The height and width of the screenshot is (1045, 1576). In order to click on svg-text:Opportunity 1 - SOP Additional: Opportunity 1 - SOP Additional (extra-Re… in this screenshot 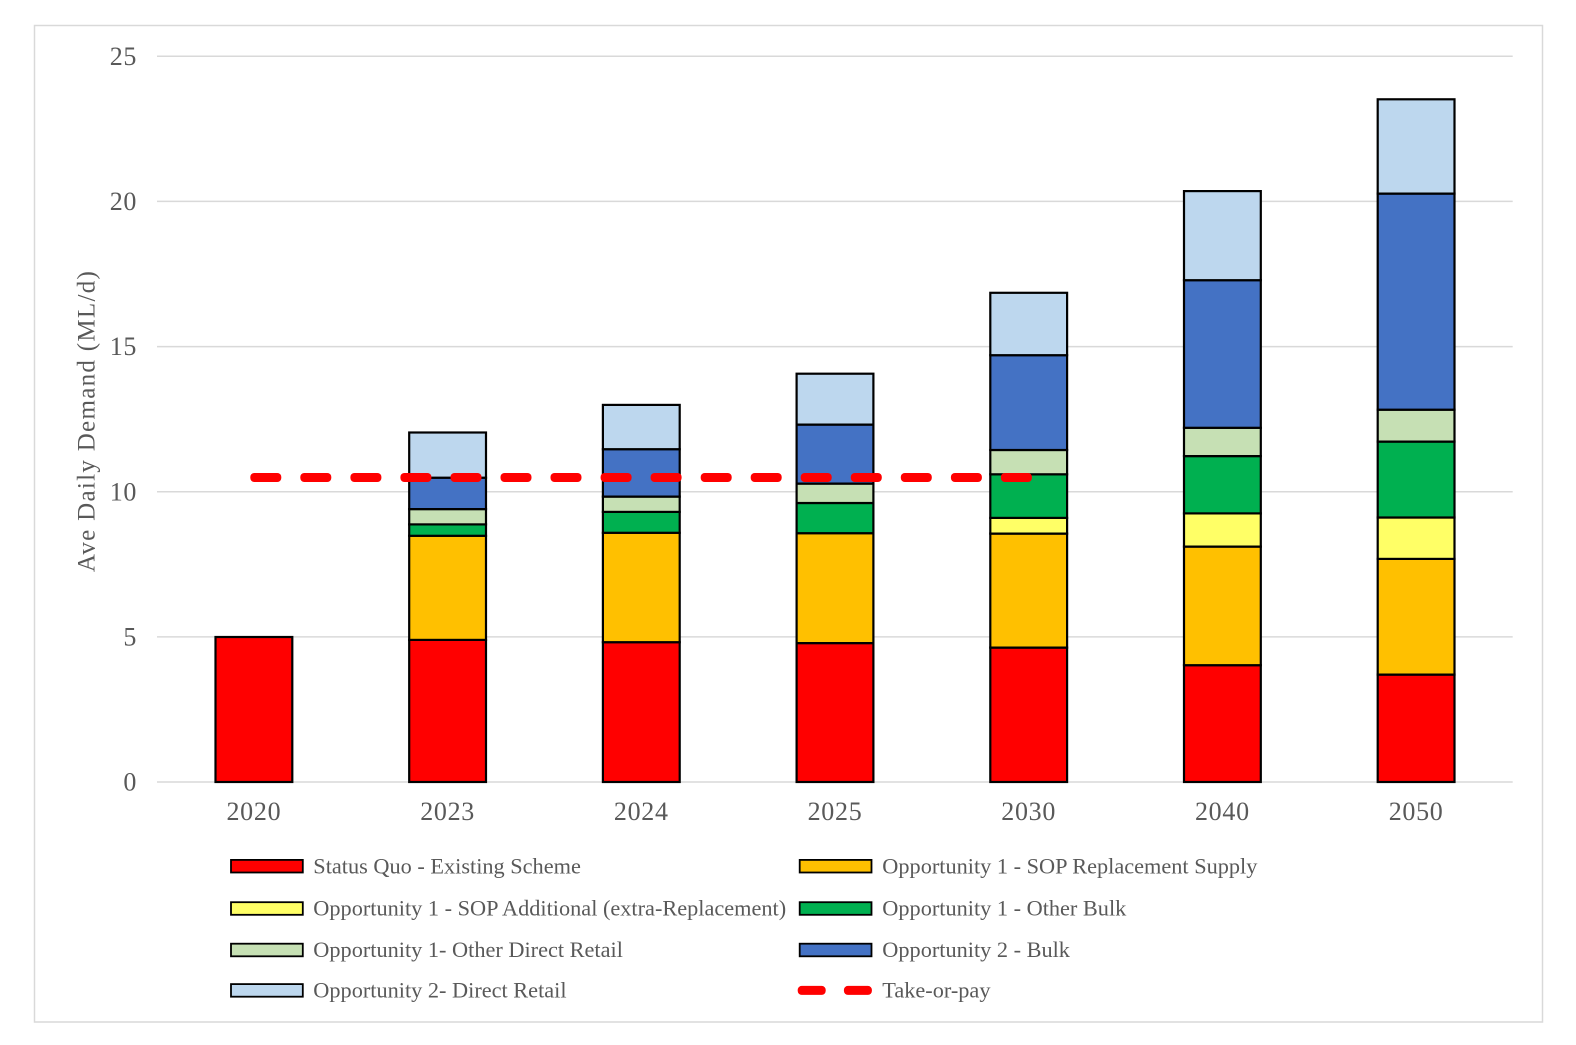, I will do `click(549, 908)`.